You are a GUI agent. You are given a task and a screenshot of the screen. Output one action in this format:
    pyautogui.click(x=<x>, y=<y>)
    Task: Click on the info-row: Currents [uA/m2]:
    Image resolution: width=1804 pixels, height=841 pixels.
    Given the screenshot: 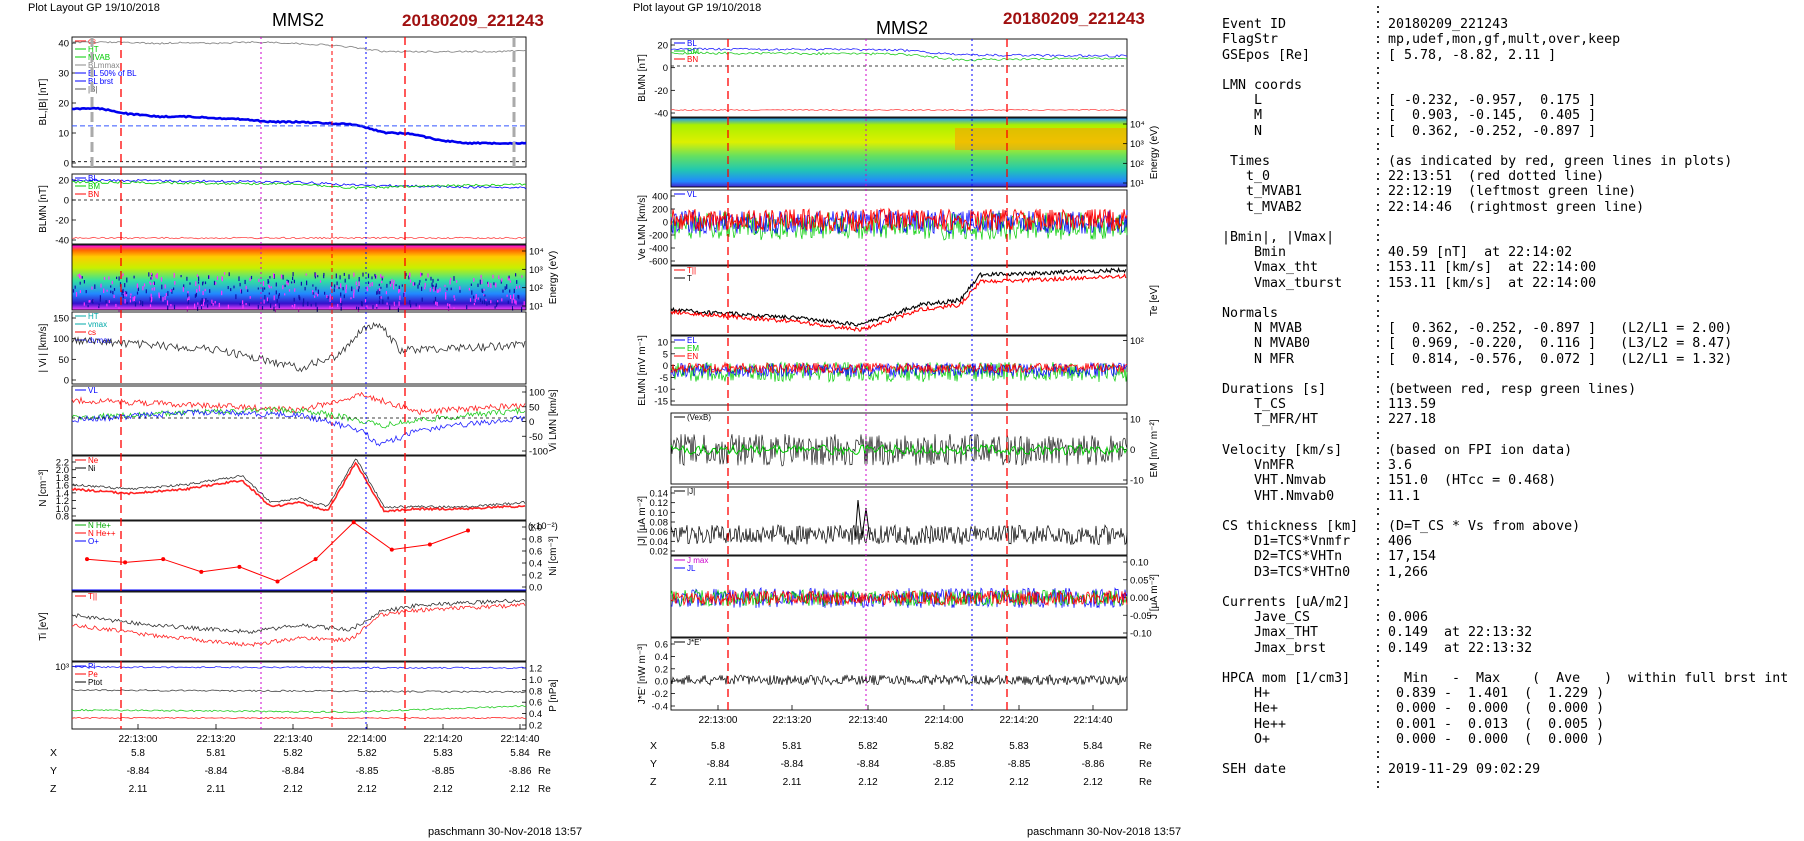 What is the action you would take?
    pyautogui.click(x=1512, y=602)
    